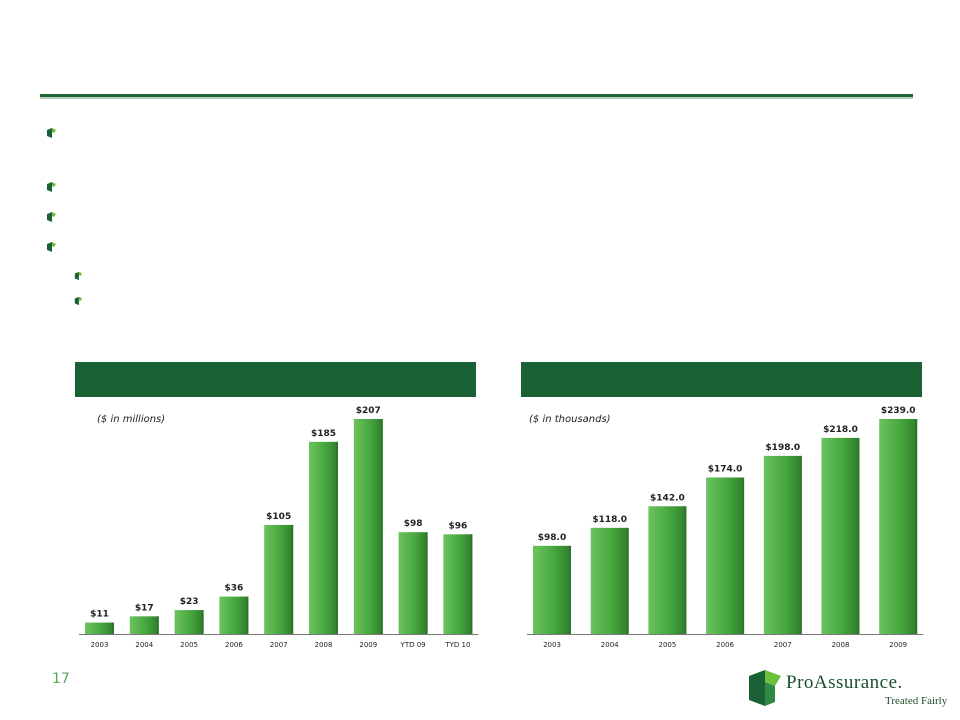  What do you see at coordinates (234, 589) in the screenshot?
I see `value-label: $36` at bounding box center [234, 589].